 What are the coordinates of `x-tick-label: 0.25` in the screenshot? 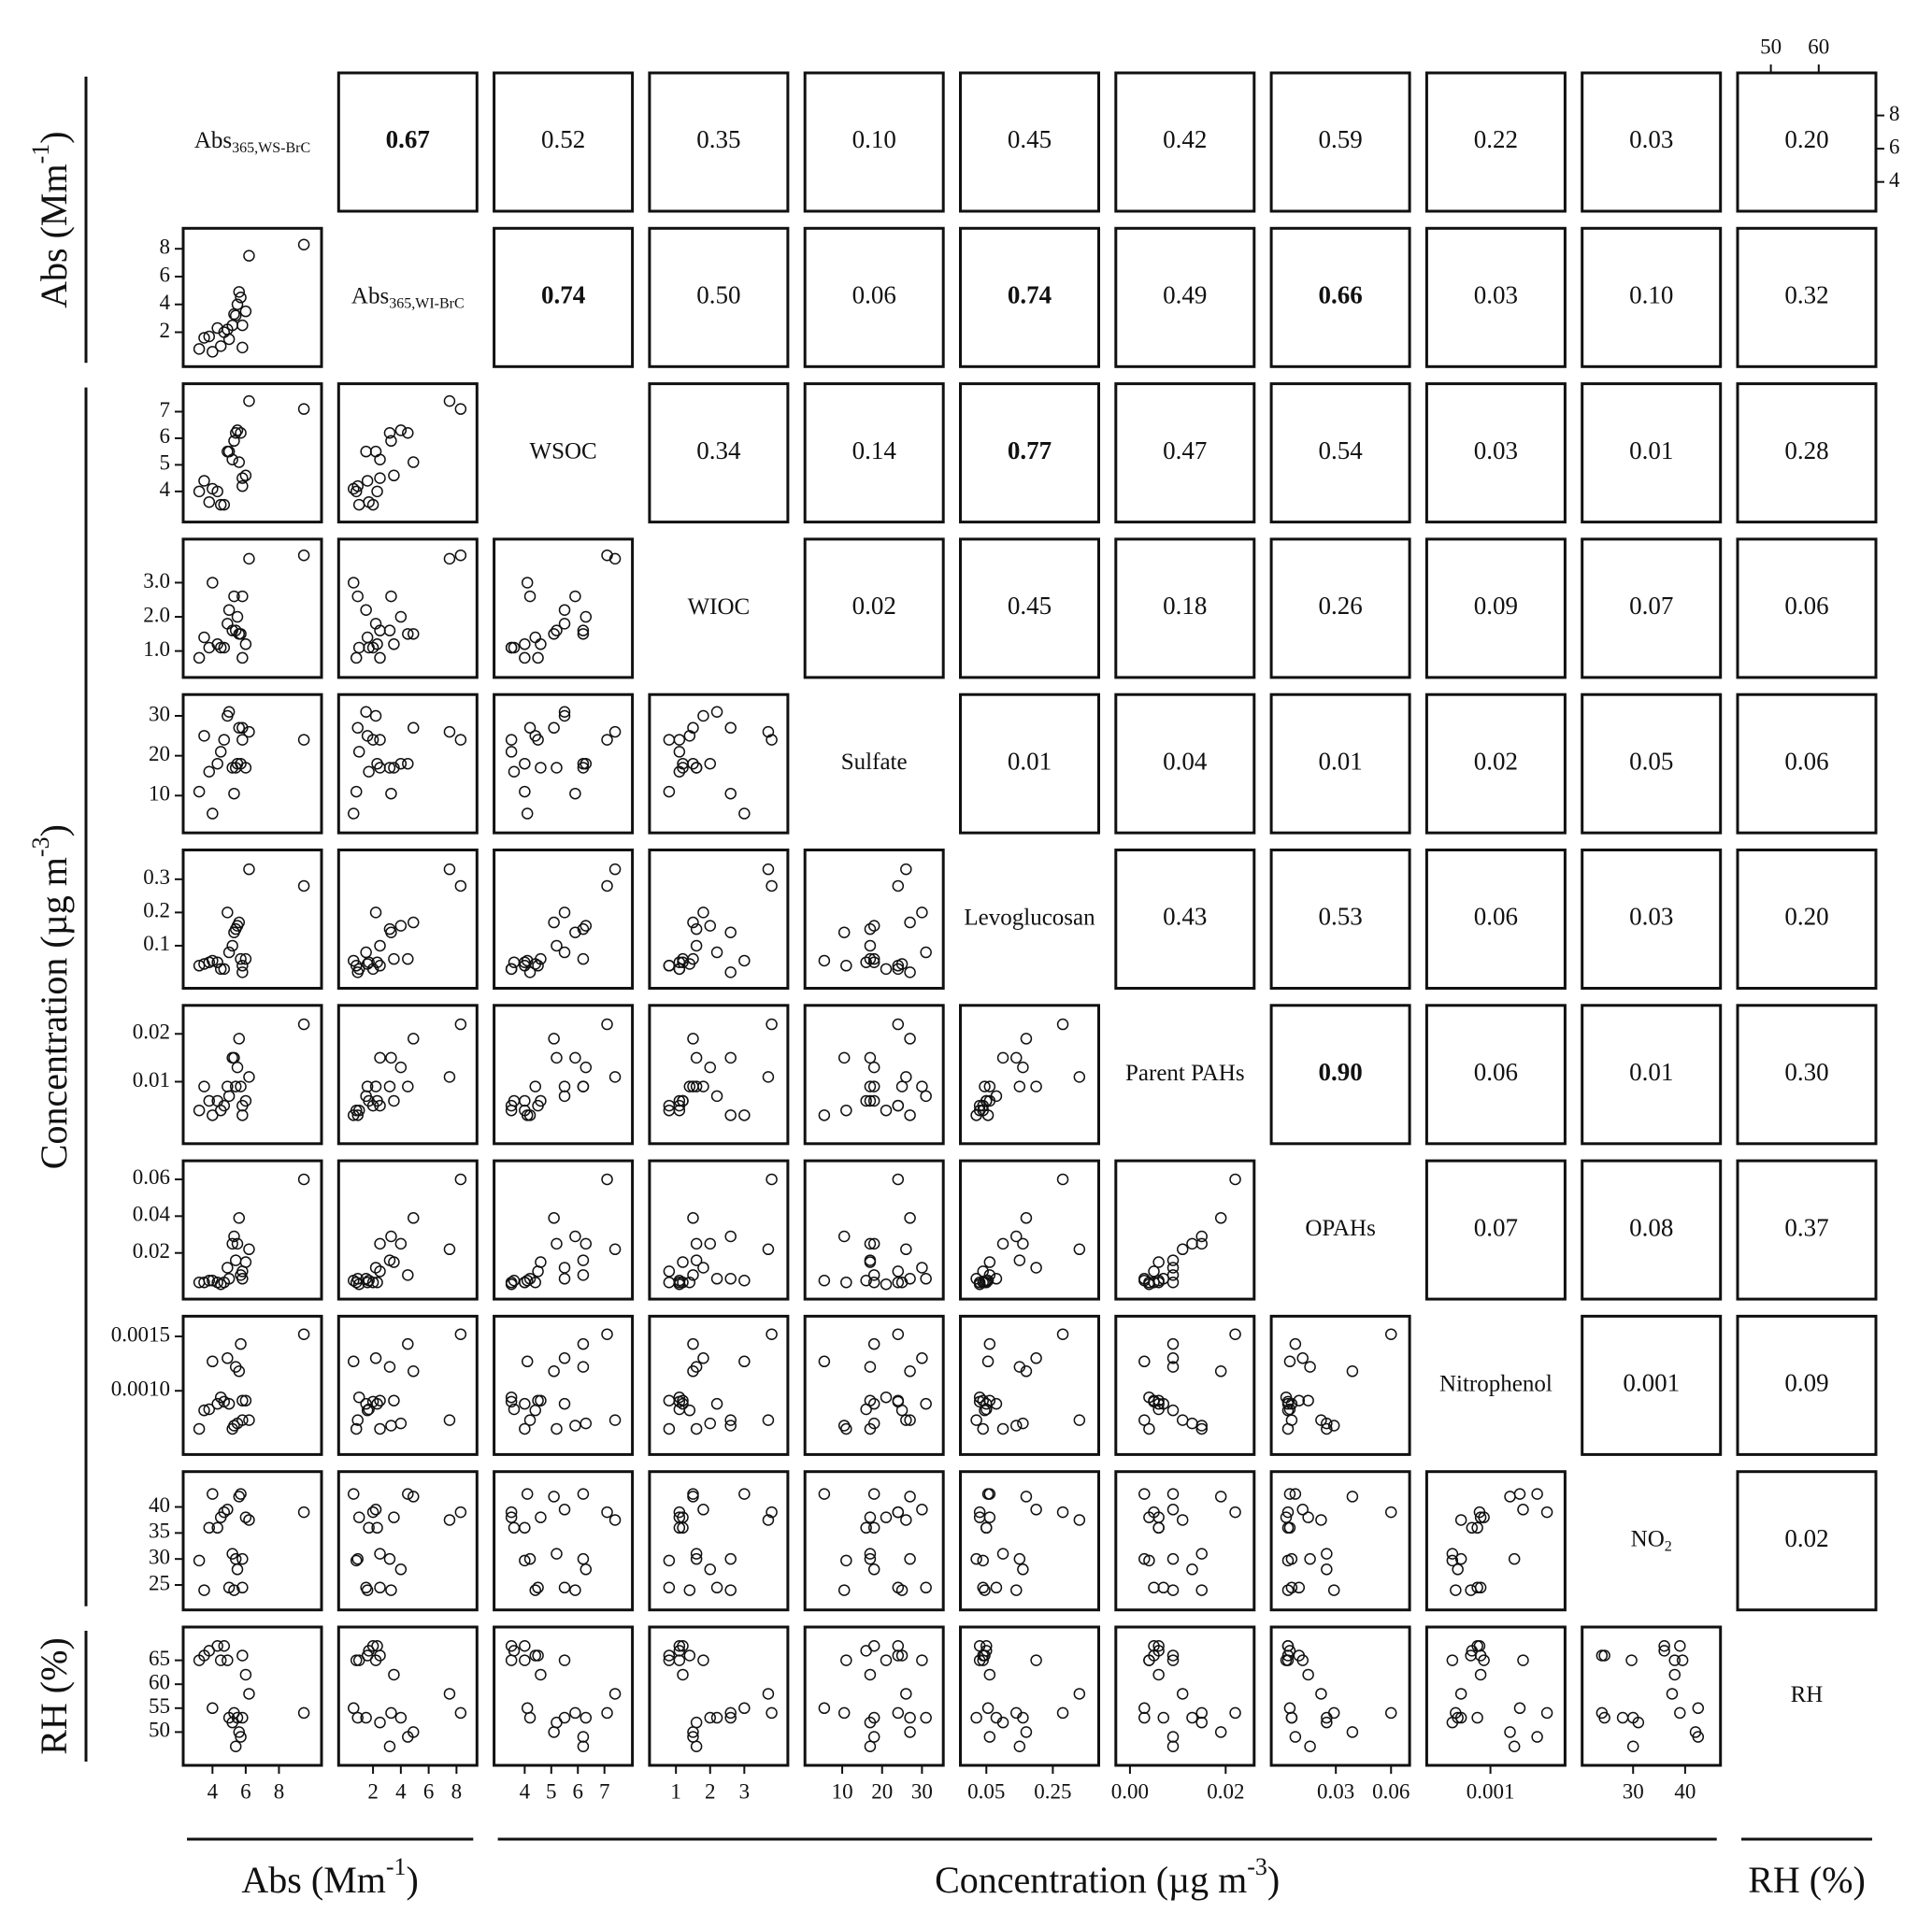 It's located at (1052, 1791).